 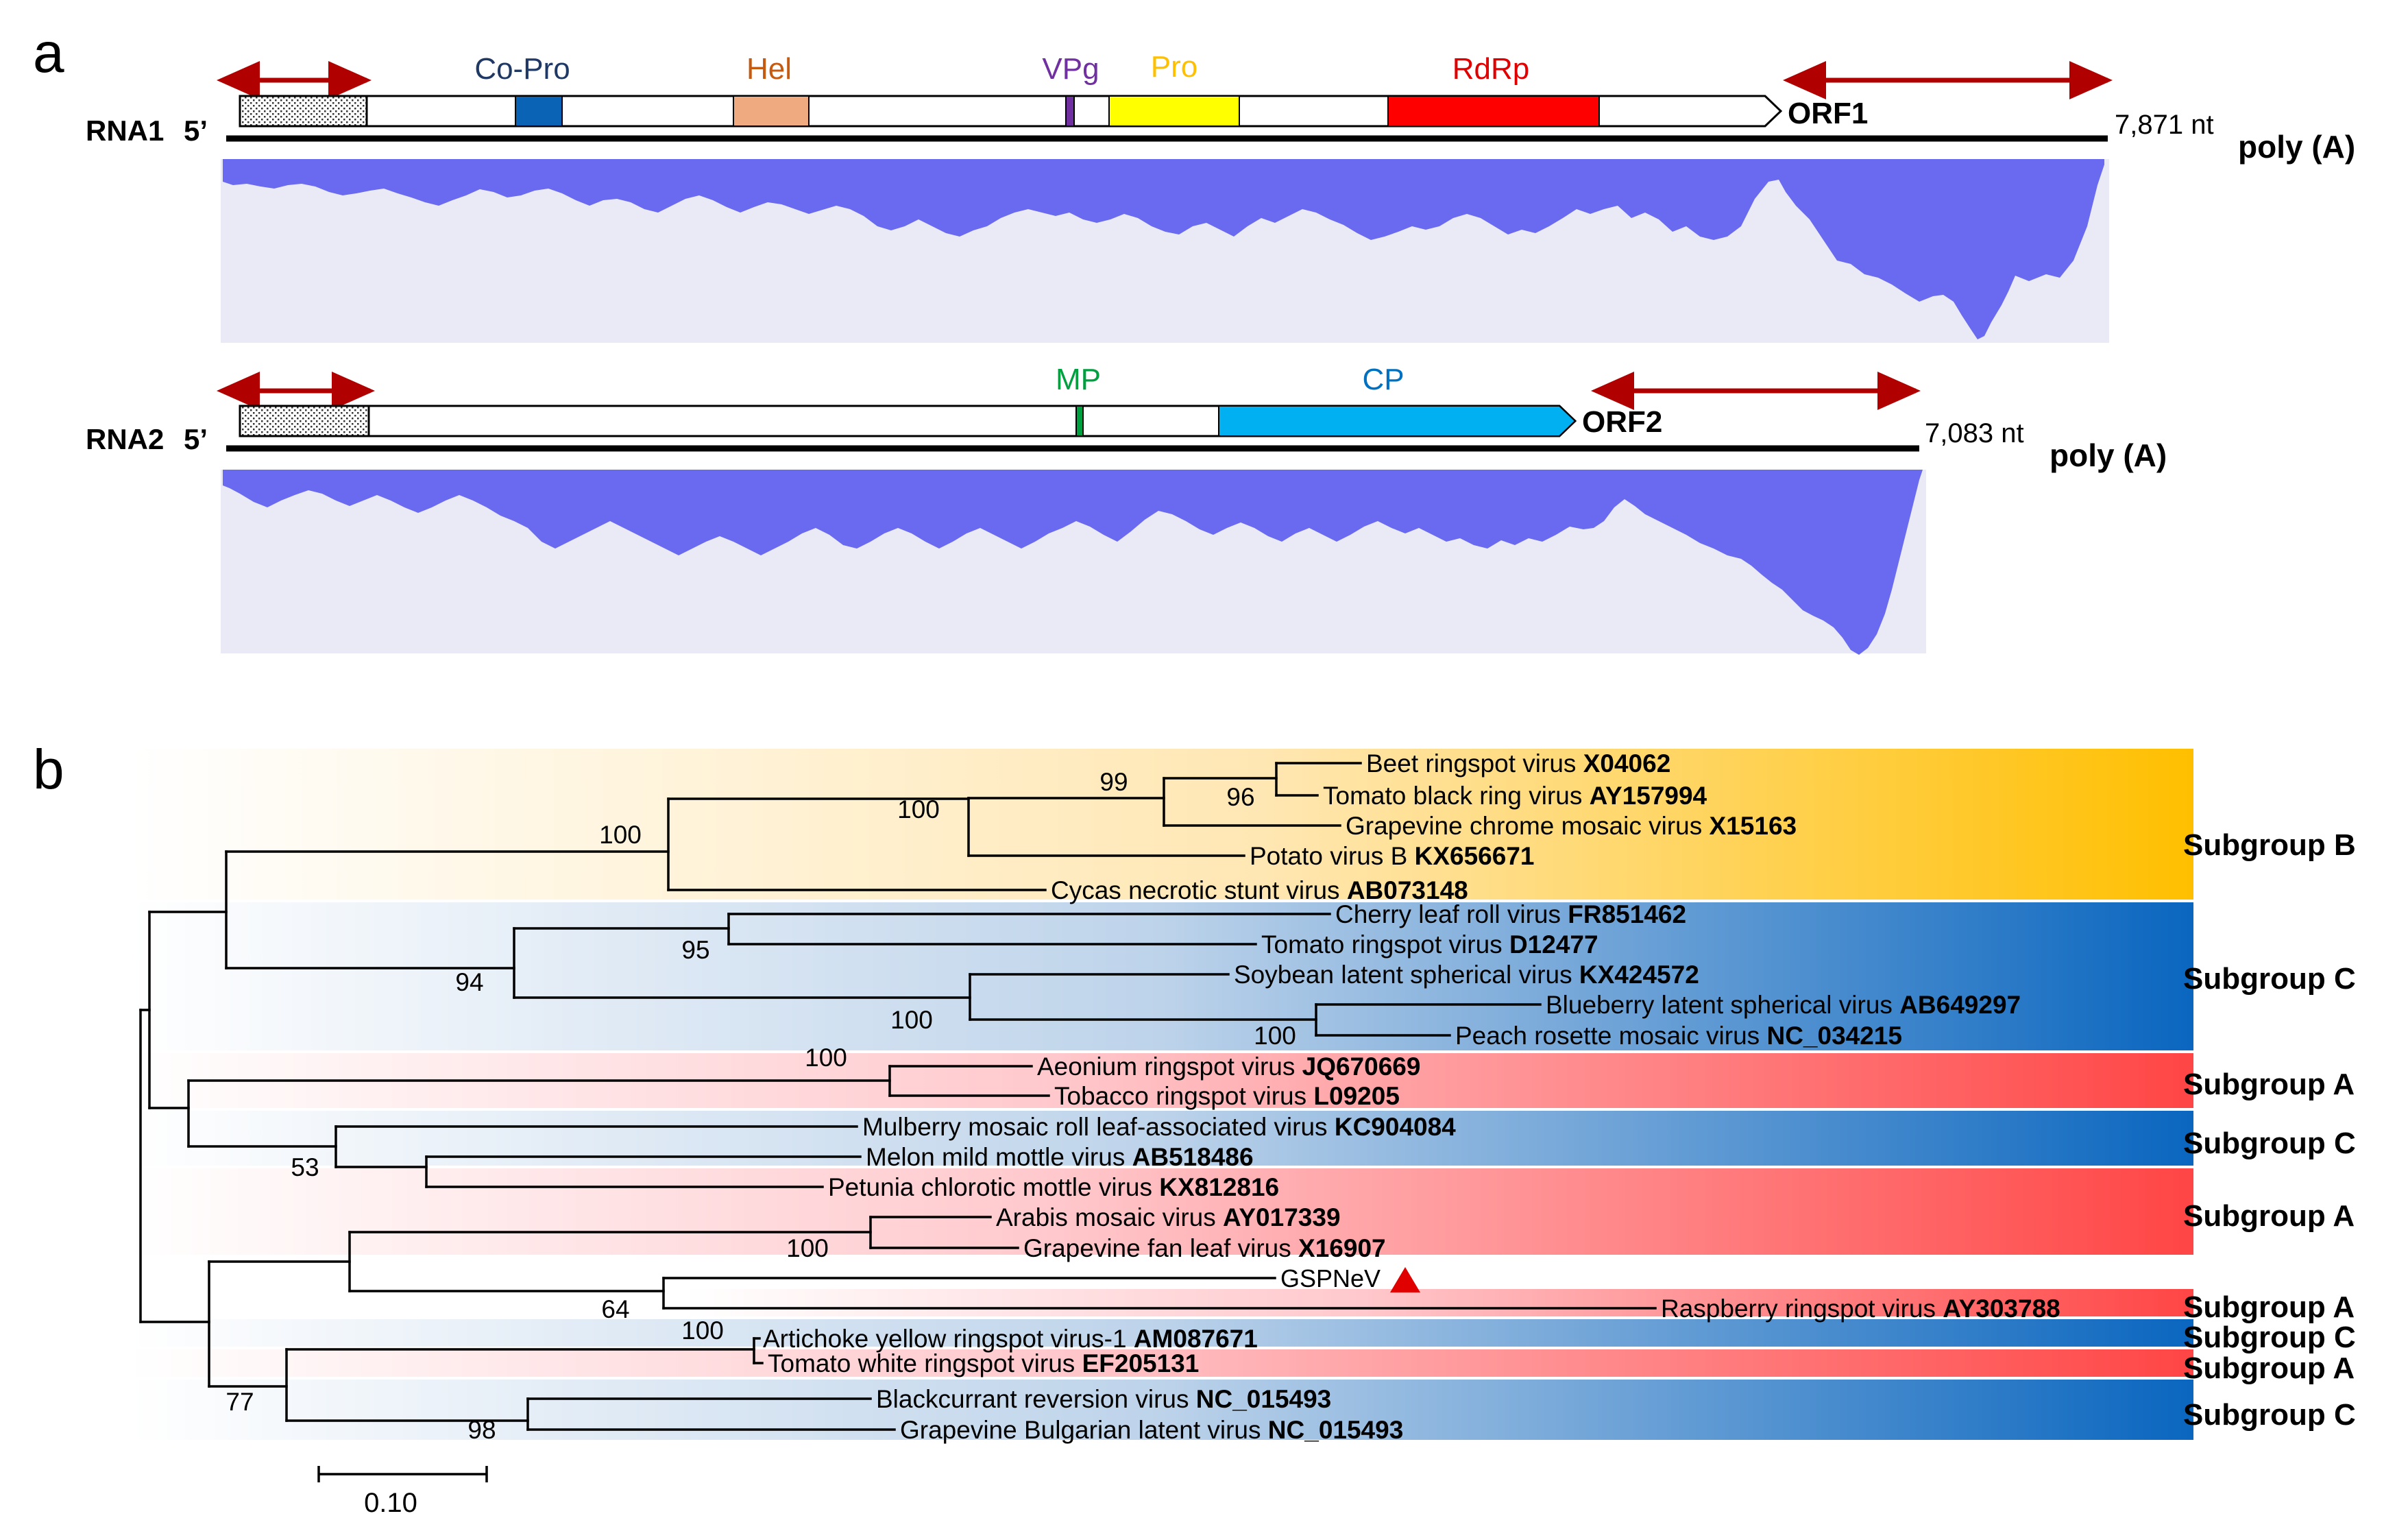 What do you see at coordinates (1113, 782) in the screenshot?
I see `bootstrap-value: 99` at bounding box center [1113, 782].